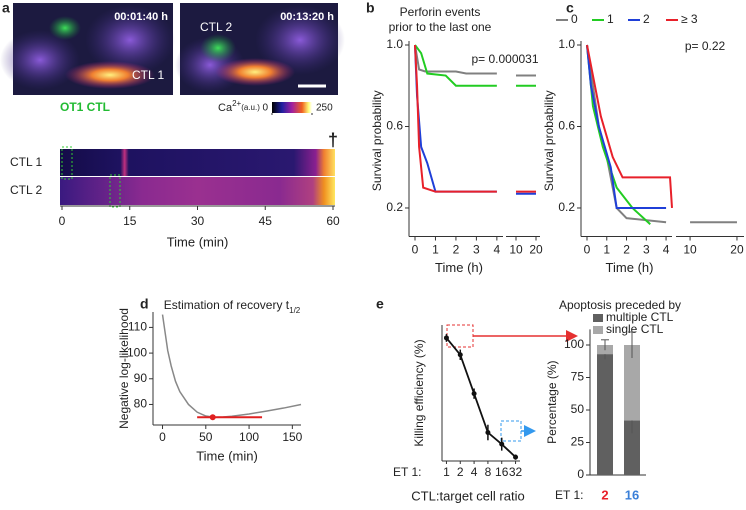 The height and width of the screenshot is (510, 746). What do you see at coordinates (580, 474) in the screenshot?
I see `y-tick-label: 0` at bounding box center [580, 474].